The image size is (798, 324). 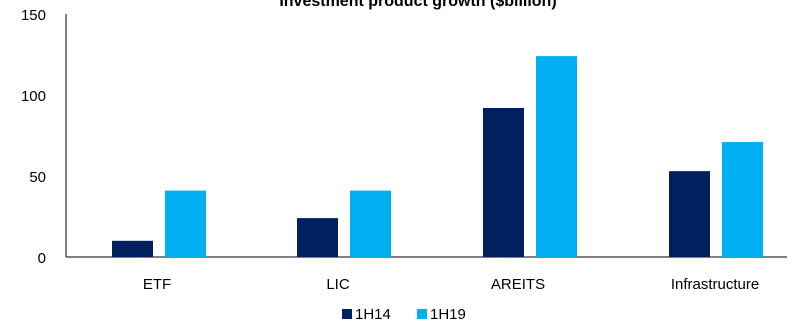 I want to click on legend-swatch-1h19, so click(x=422, y=314).